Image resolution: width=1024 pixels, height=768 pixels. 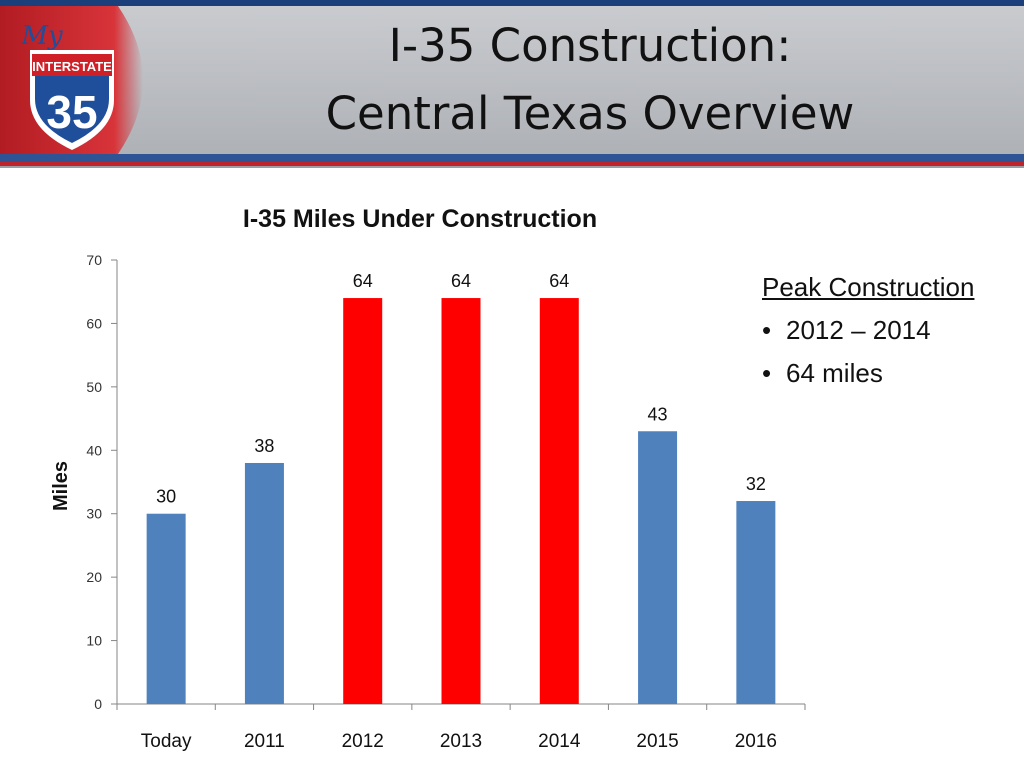 I want to click on logo-script-text: My, so click(x=41, y=36).